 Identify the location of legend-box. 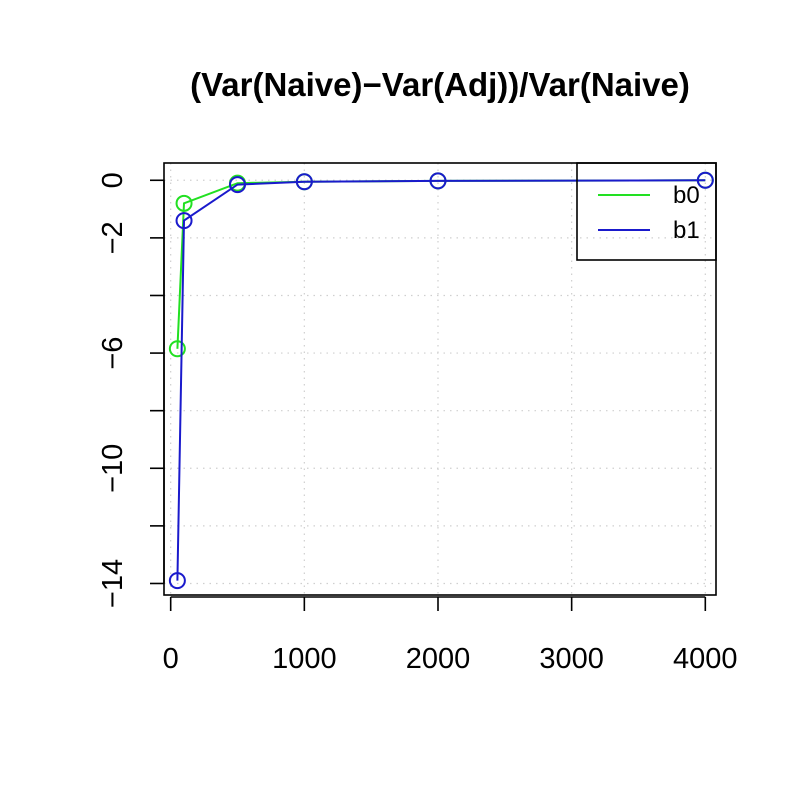
(646, 211).